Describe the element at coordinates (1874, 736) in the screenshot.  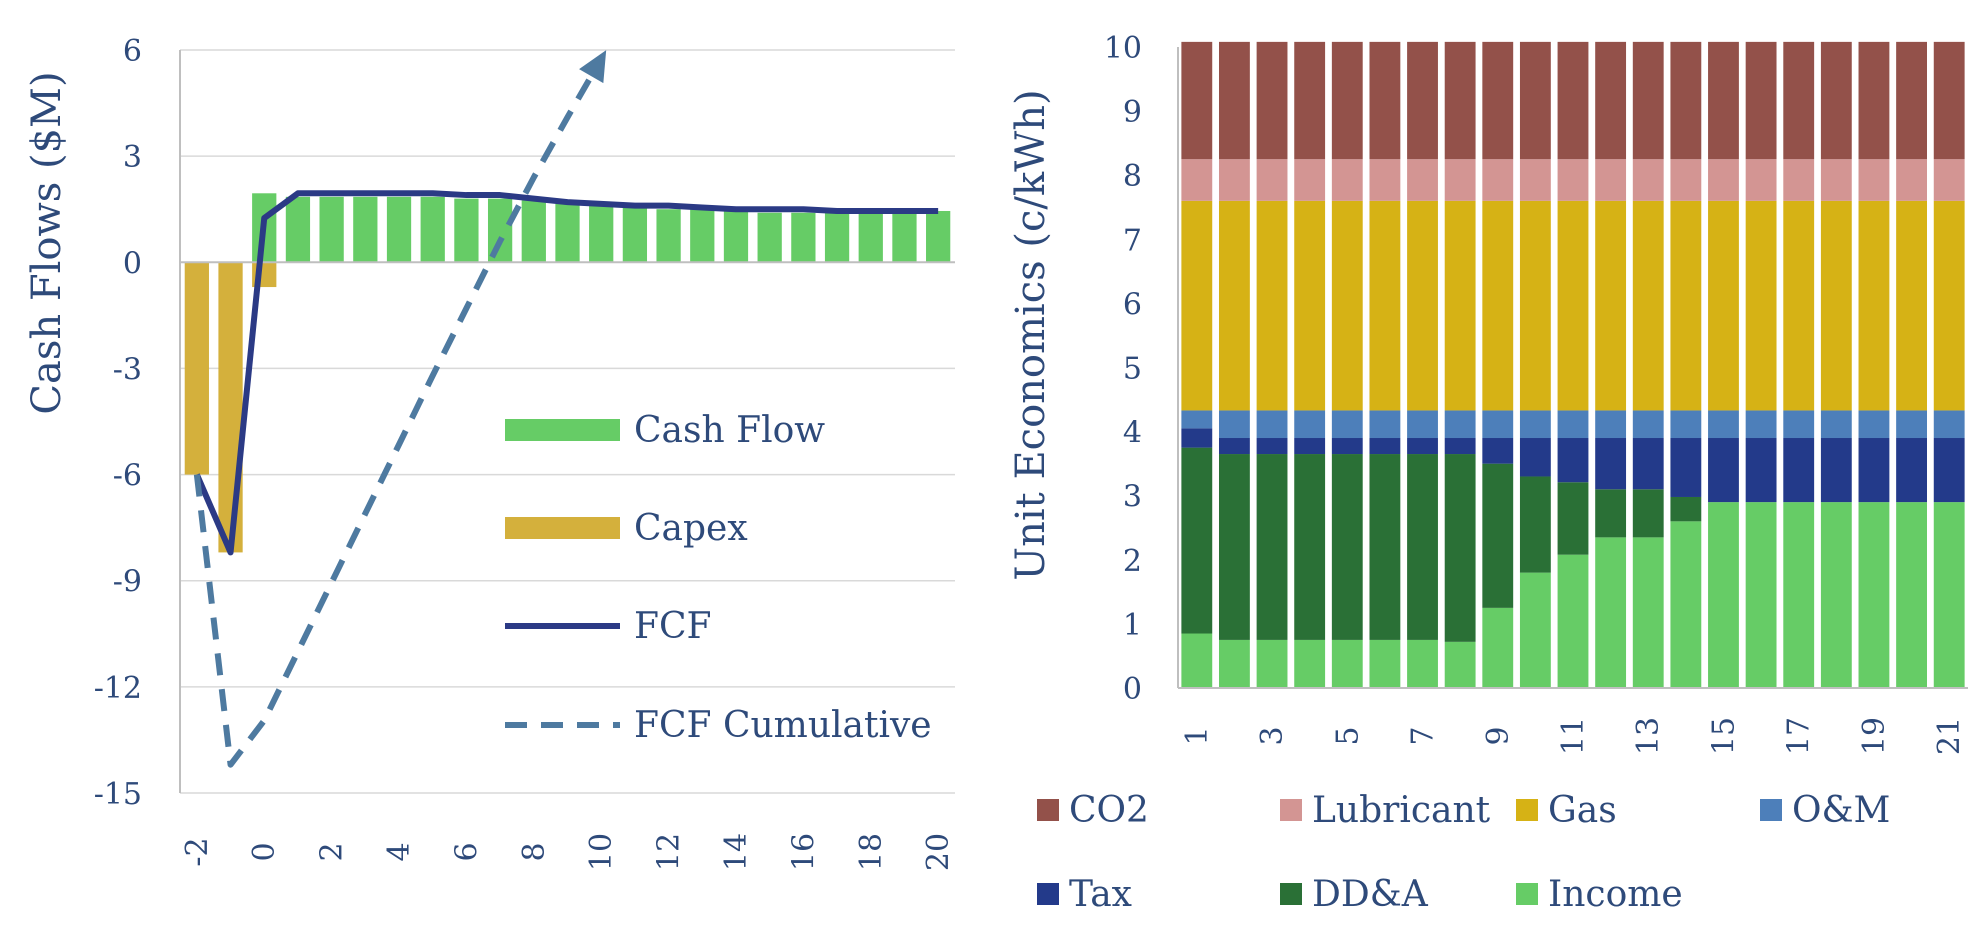
I see `right-x-tick-label: 19` at that location.